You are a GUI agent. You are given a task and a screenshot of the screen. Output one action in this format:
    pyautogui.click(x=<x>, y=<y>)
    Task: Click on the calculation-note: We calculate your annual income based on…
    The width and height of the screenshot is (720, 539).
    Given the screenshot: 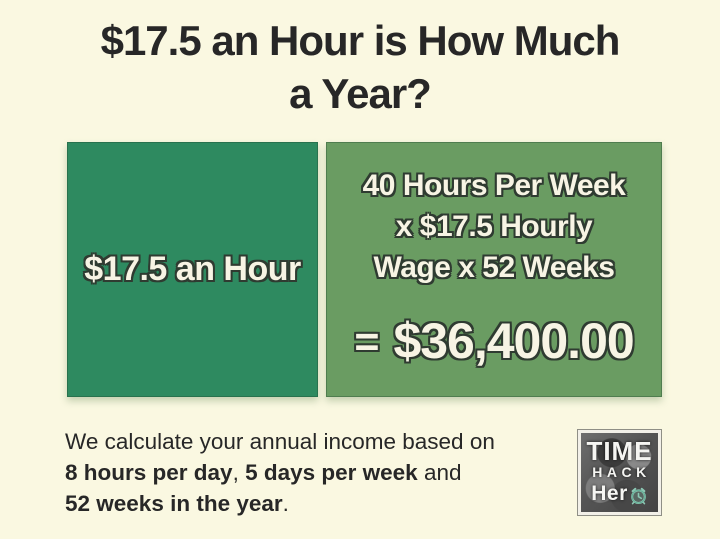 What is the action you would take?
    pyautogui.click(x=280, y=472)
    